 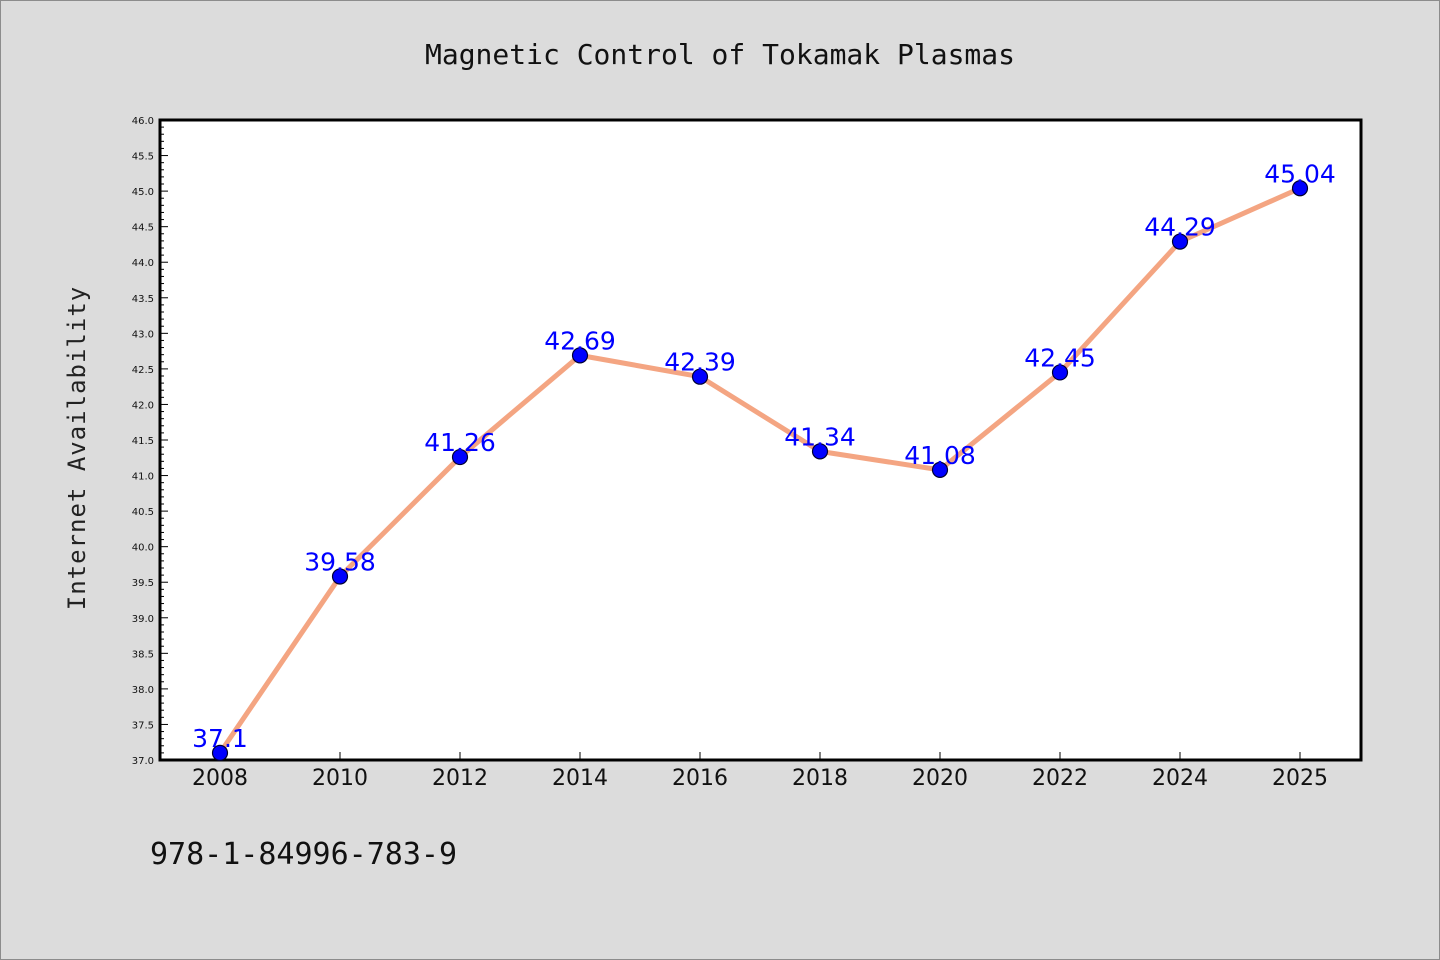 What do you see at coordinates (143, 619) in the screenshot?
I see `y-tick-label: 39.0` at bounding box center [143, 619].